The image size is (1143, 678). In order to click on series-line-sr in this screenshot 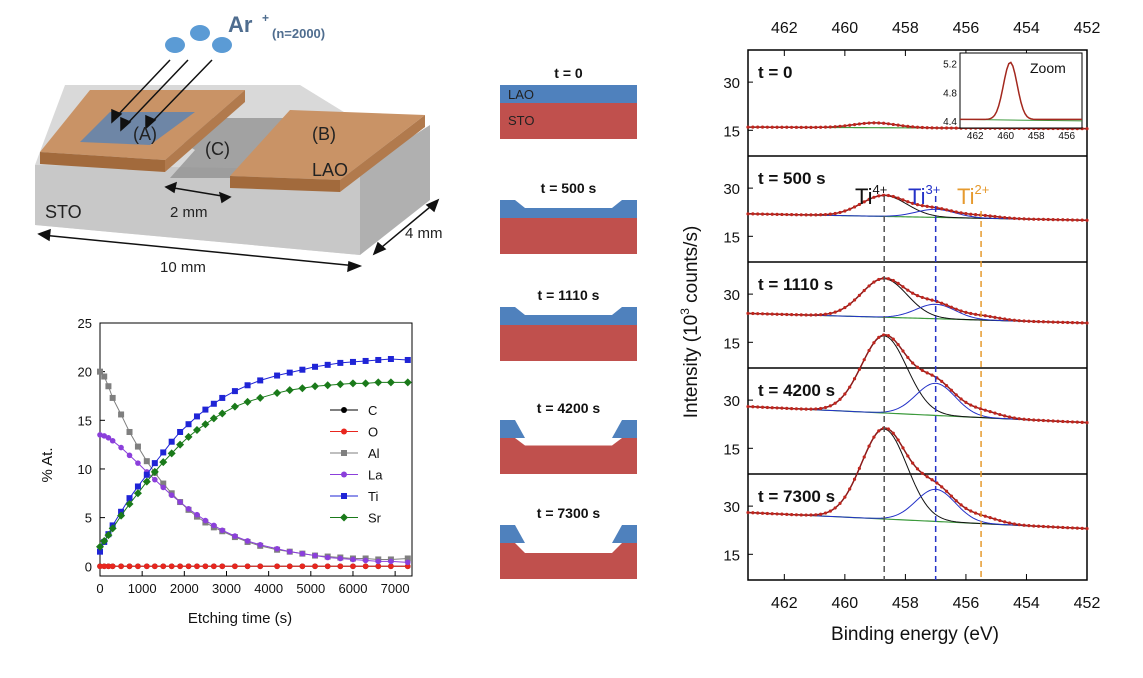, I will do `click(253, 464)`.